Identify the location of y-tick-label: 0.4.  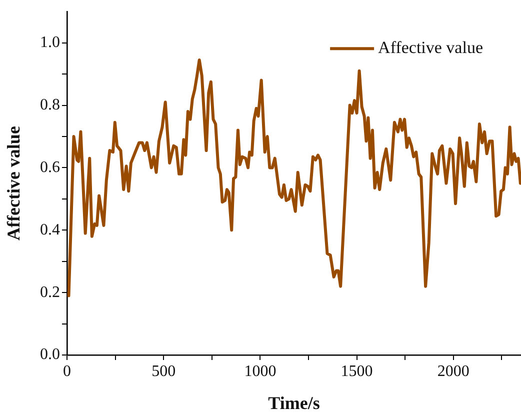
(50, 229).